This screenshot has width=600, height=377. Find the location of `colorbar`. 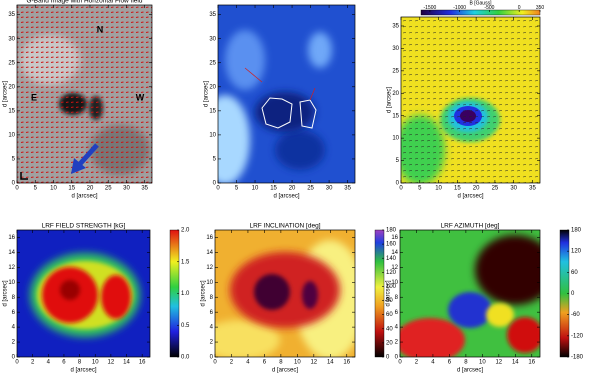

colorbar is located at coordinates (379, 293).